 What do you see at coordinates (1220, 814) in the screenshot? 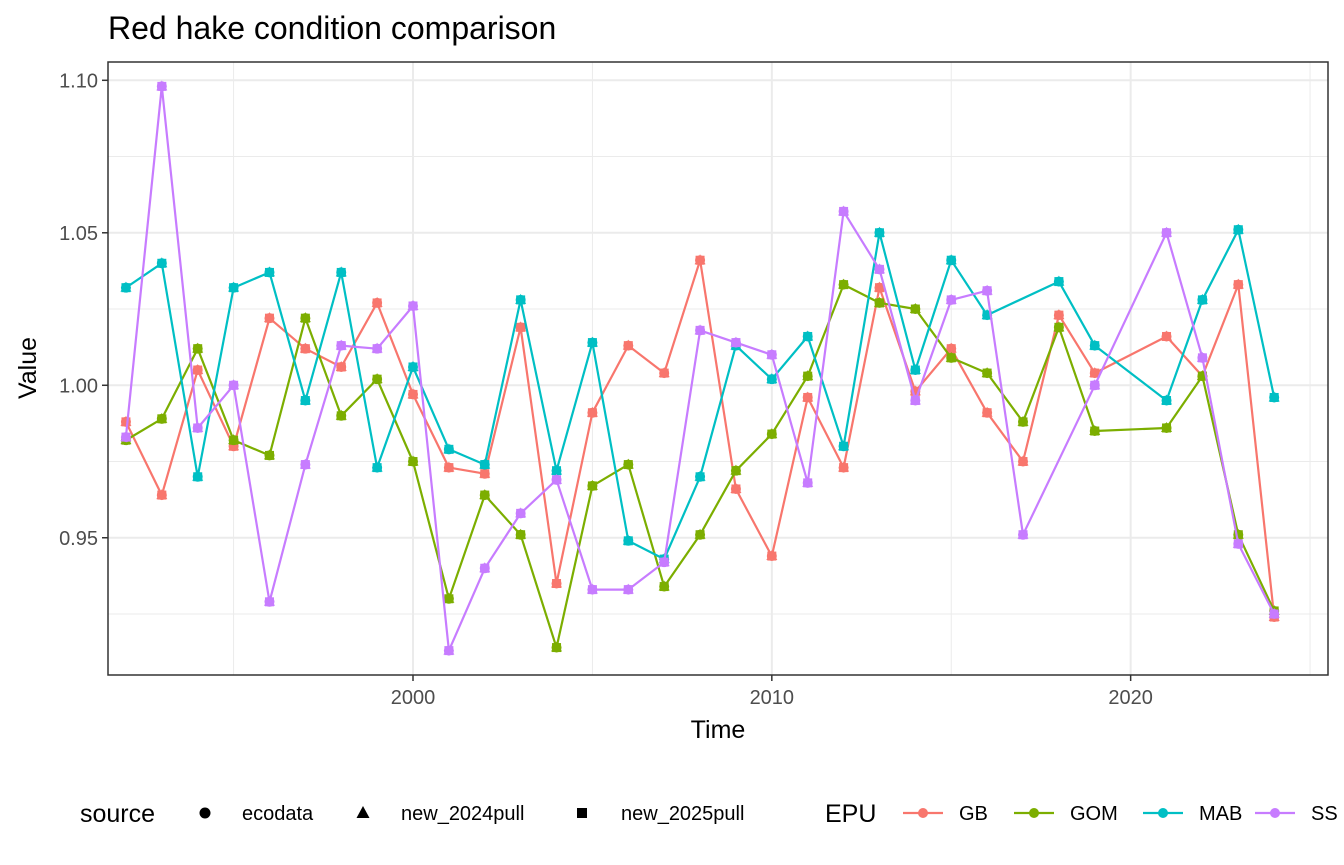
I see `legend-label-mab: MAB` at bounding box center [1220, 814].